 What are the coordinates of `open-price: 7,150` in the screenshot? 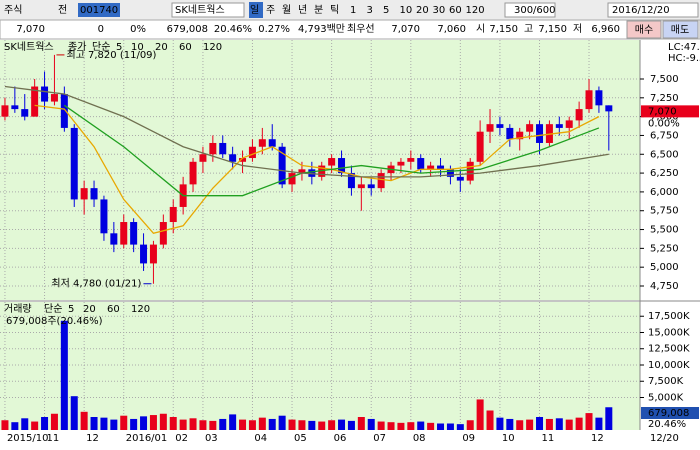 It's located at (503, 29).